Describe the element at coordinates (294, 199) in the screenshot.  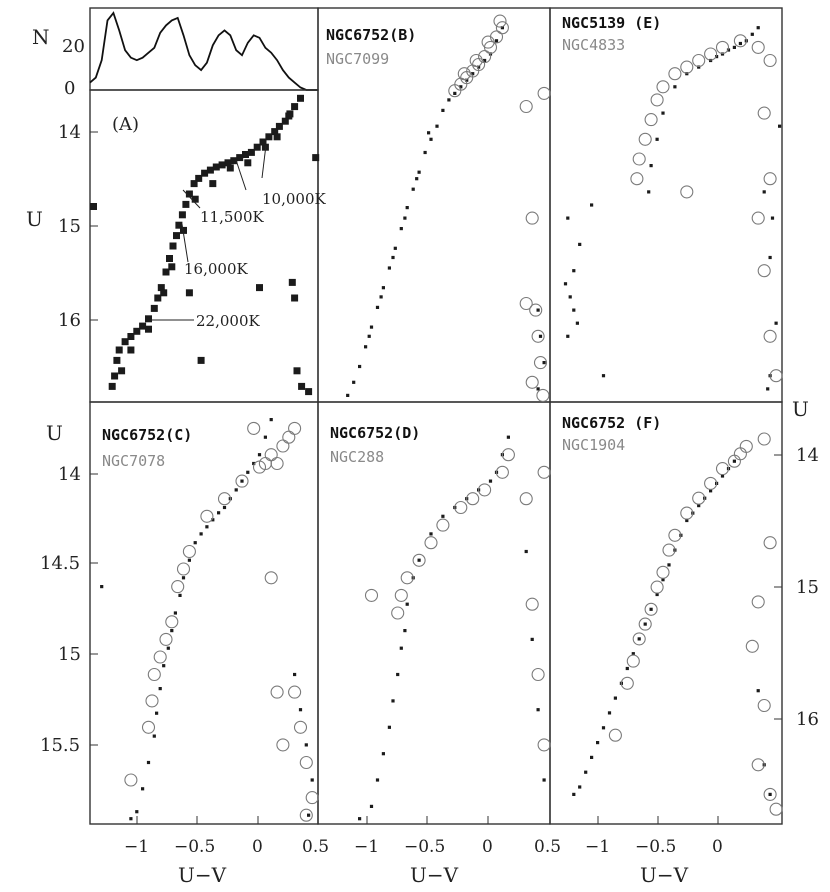
I see `annotation-10000k: 10,000K` at that location.